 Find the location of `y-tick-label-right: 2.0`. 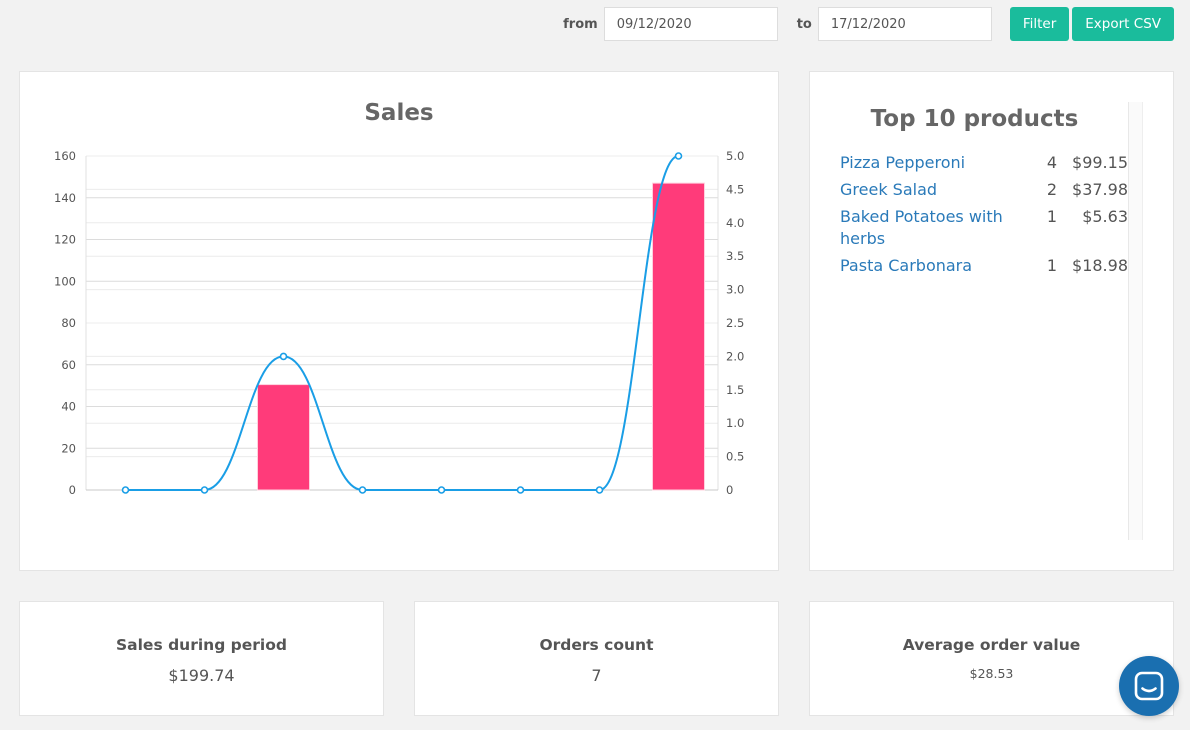

y-tick-label-right: 2.0 is located at coordinates (735, 356).